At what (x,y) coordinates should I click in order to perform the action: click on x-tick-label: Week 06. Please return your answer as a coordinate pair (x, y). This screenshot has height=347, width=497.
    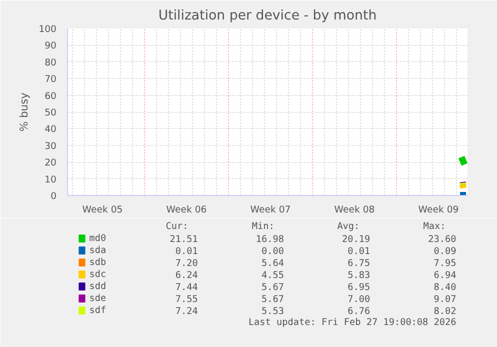
    Looking at the image, I should click on (186, 210).